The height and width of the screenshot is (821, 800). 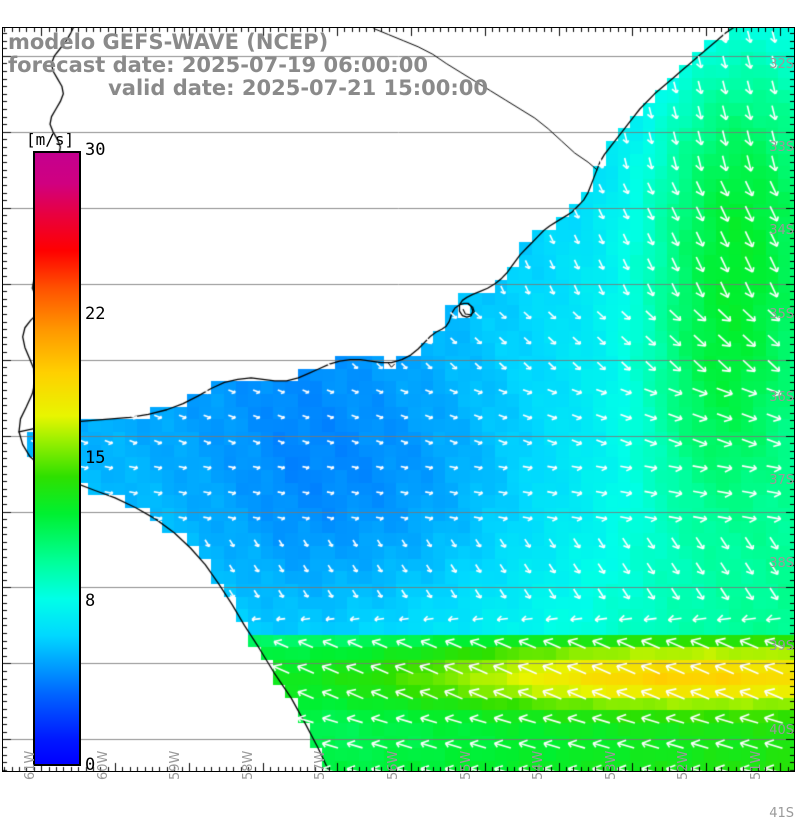 I want to click on lon-label-58W: 58W, so click(x=248, y=765).